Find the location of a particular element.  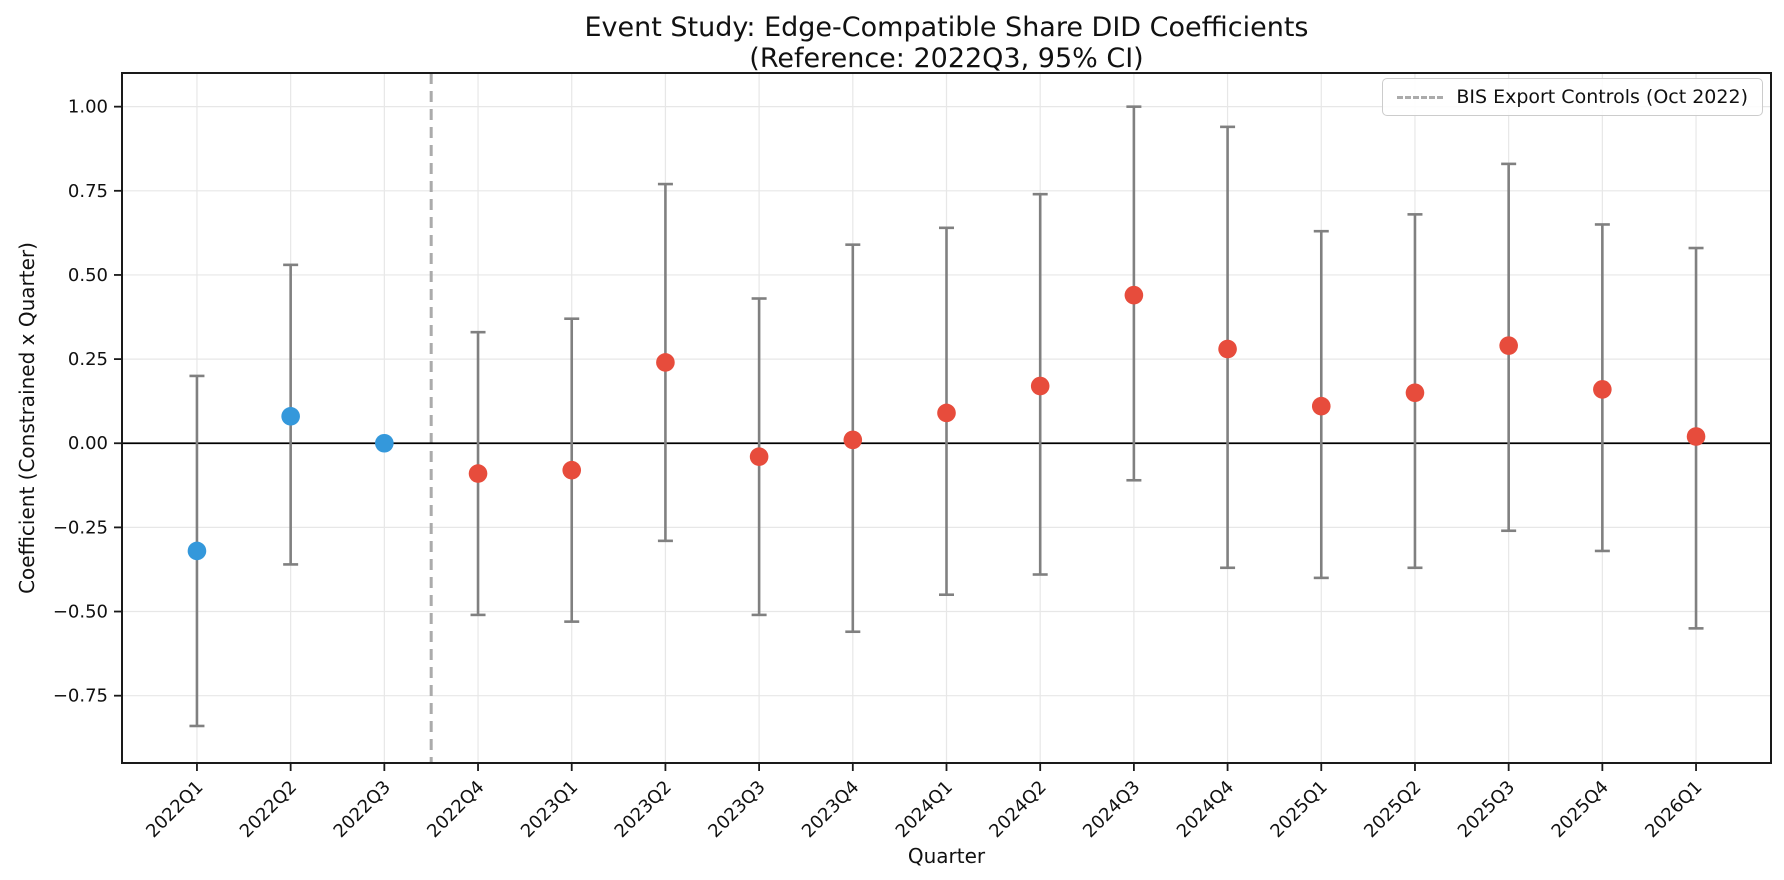

y-tick-label: −0.75 is located at coordinates (80, 696).